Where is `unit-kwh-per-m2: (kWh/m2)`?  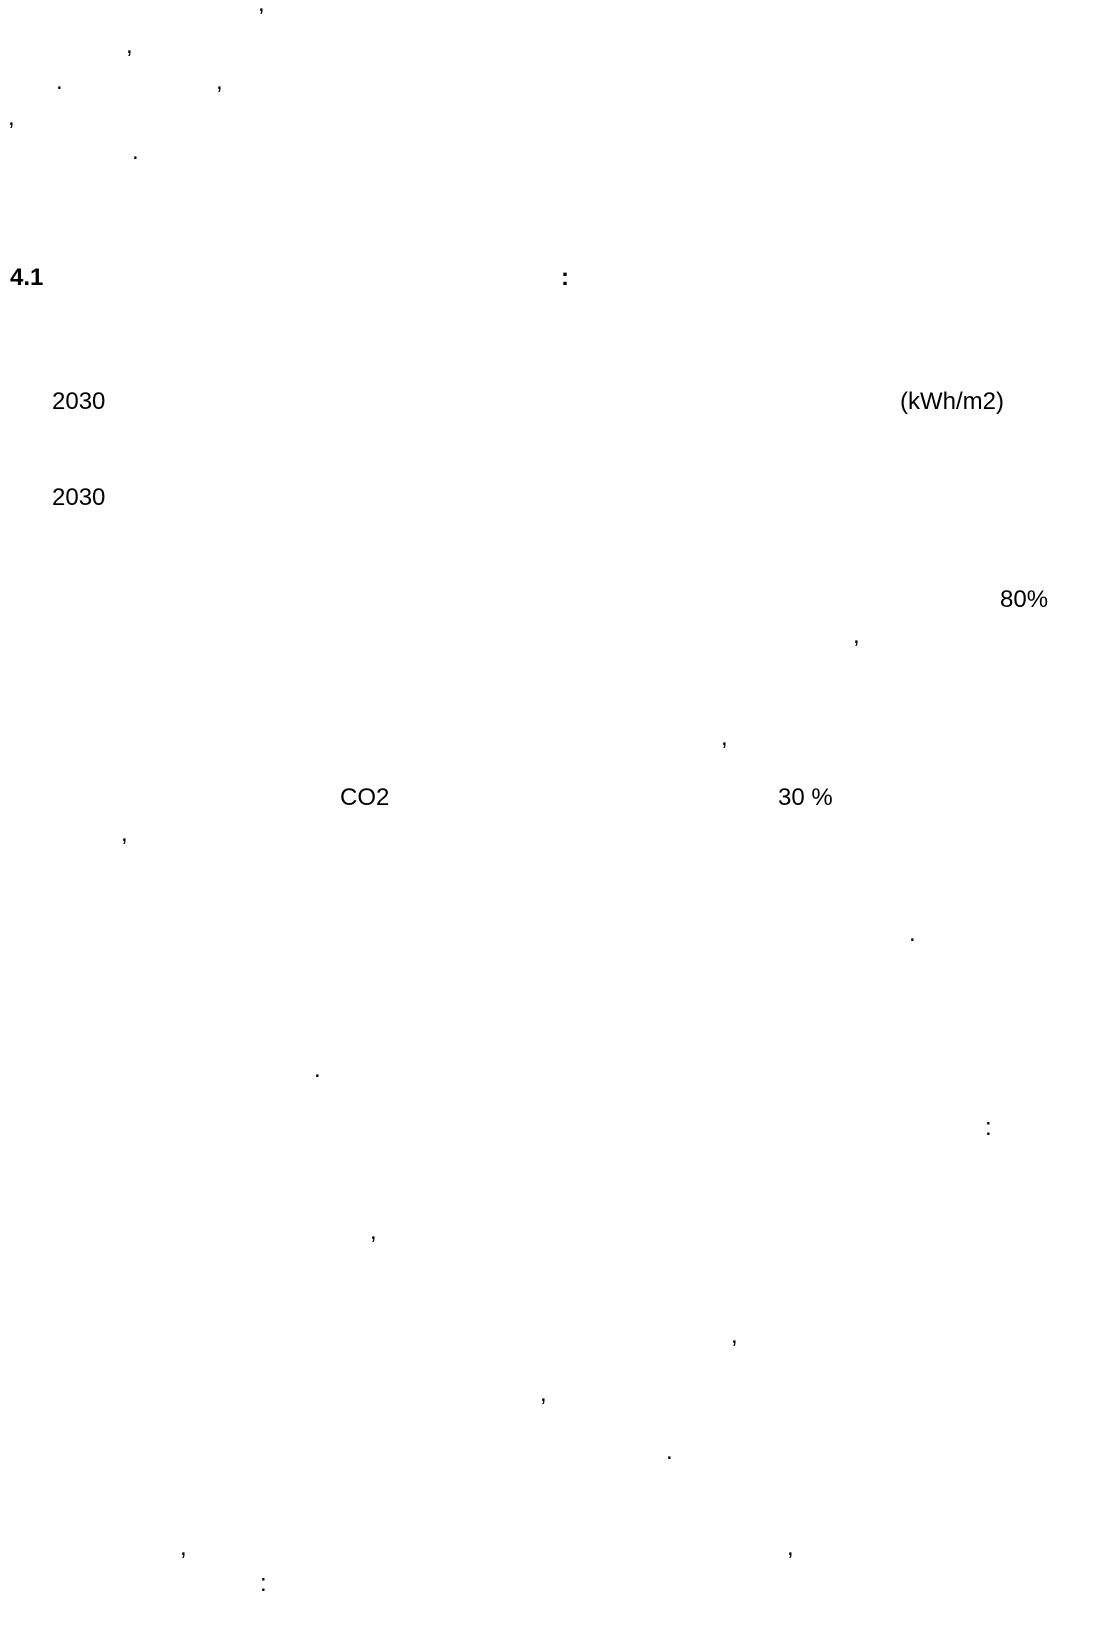
unit-kwh-per-m2: (kWh/m2) is located at coordinates (952, 401).